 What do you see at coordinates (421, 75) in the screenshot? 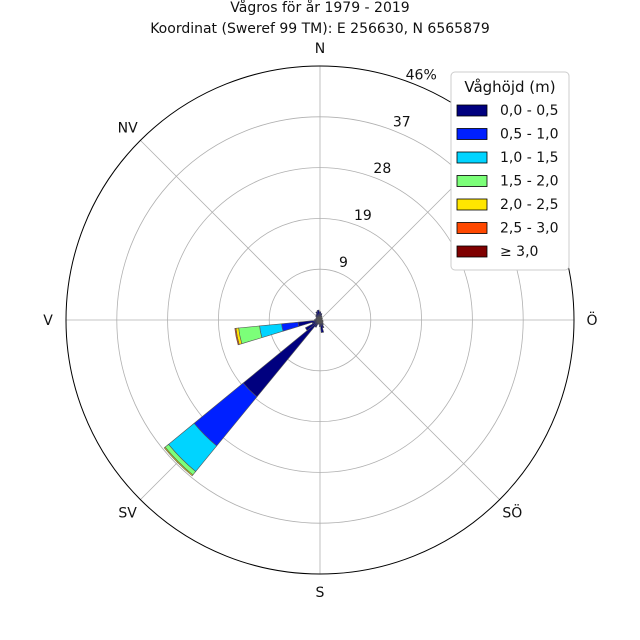
I see `radial-tick-label: 46%` at bounding box center [421, 75].